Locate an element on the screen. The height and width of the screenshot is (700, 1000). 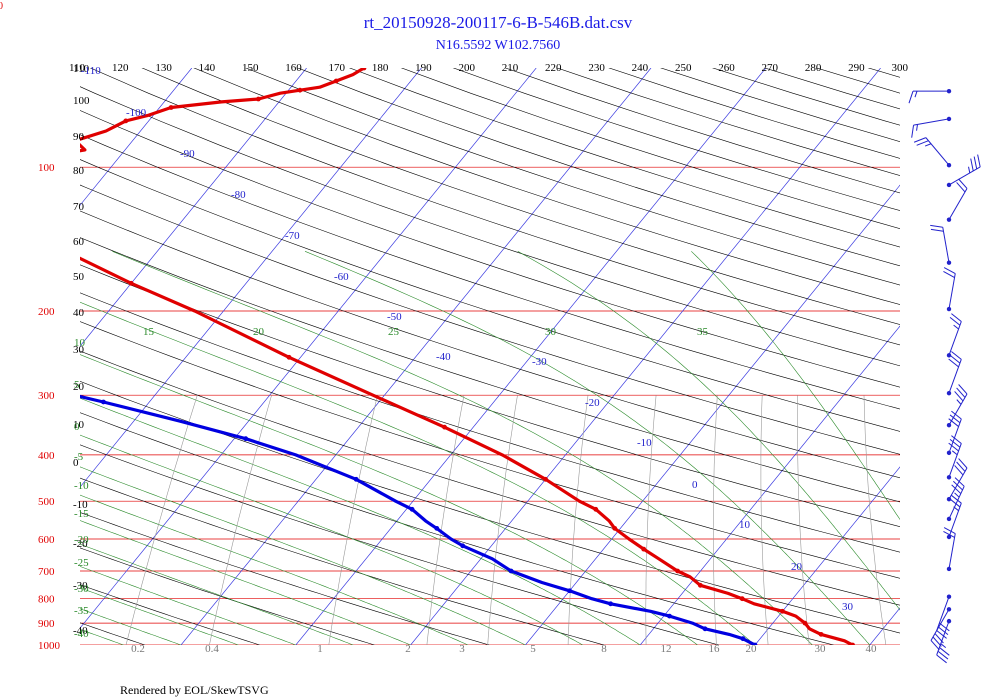
isotherm-label: 0 is located at coordinates (695, 485).